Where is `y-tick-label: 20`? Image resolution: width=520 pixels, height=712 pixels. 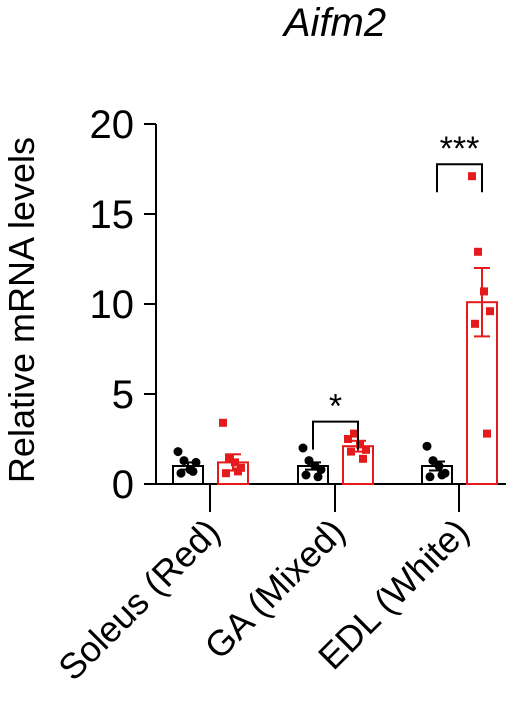
y-tick-label: 20 is located at coordinates (112, 125).